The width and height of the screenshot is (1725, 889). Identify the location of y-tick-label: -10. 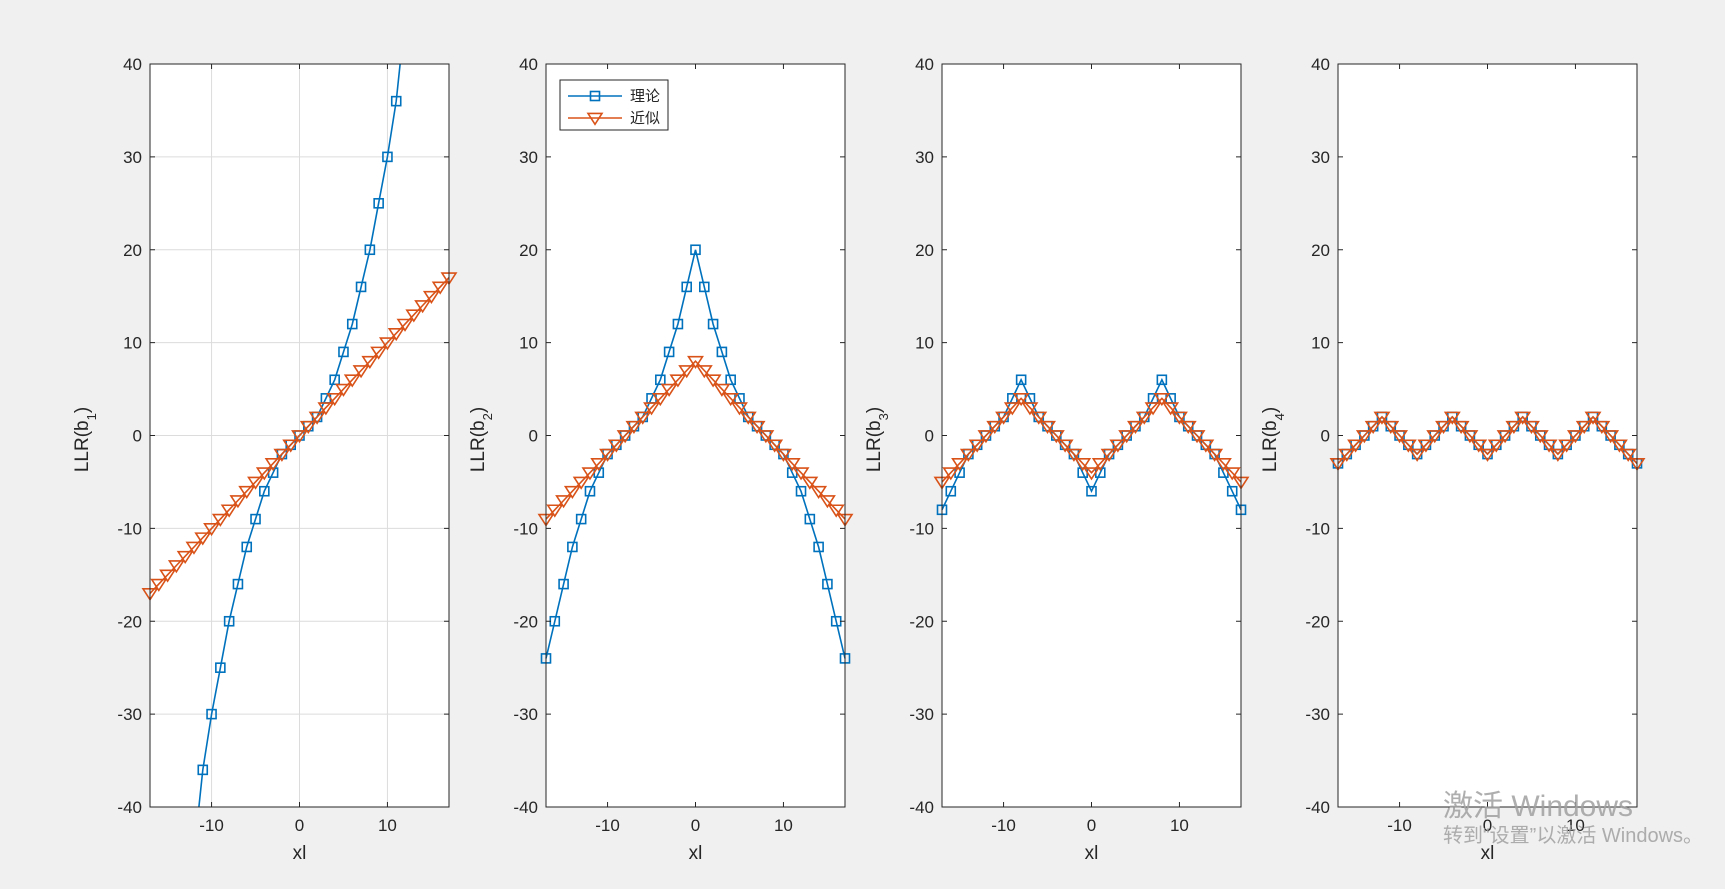
(129, 528).